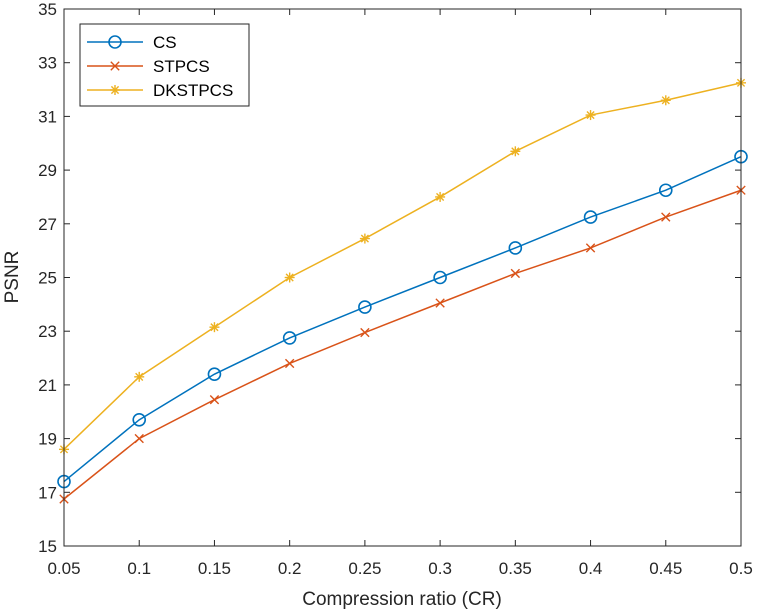 The width and height of the screenshot is (758, 612). I want to click on y-tick-label: 15, so click(47, 546).